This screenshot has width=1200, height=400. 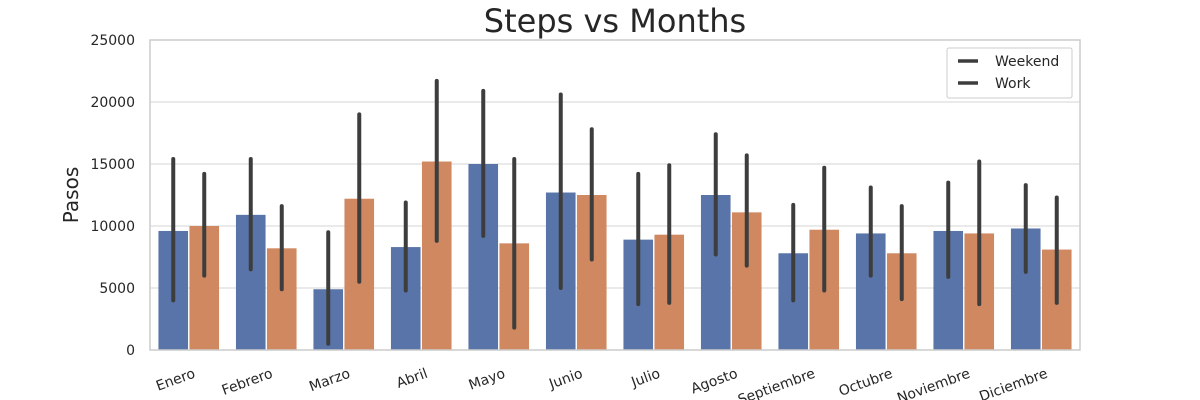 What do you see at coordinates (130, 351) in the screenshot?
I see `y-tick-label: 0` at bounding box center [130, 351].